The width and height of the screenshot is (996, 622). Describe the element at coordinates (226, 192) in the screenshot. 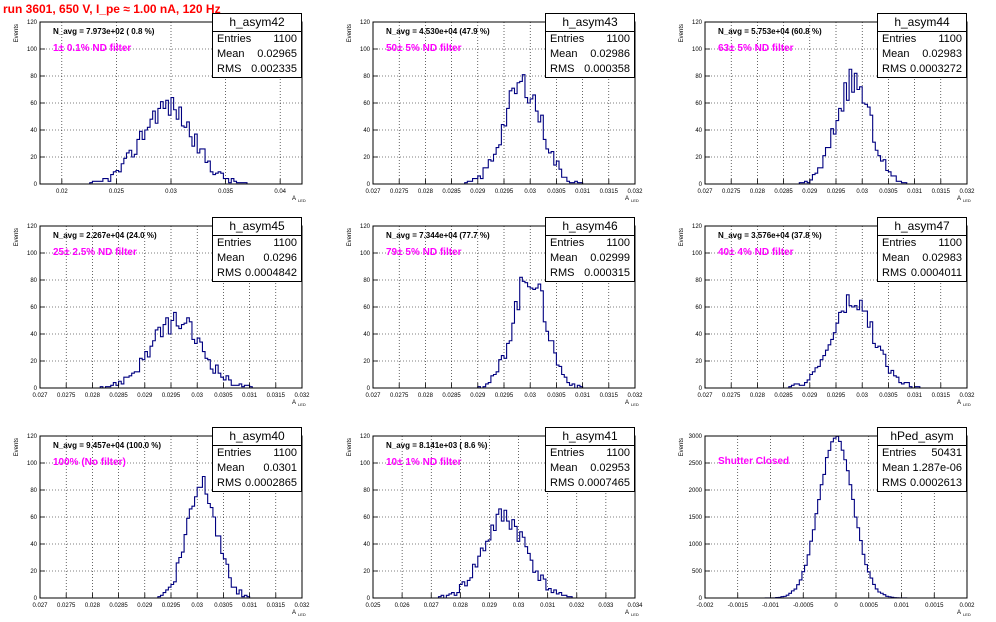

I see `x-tick-label: 0.035` at that location.